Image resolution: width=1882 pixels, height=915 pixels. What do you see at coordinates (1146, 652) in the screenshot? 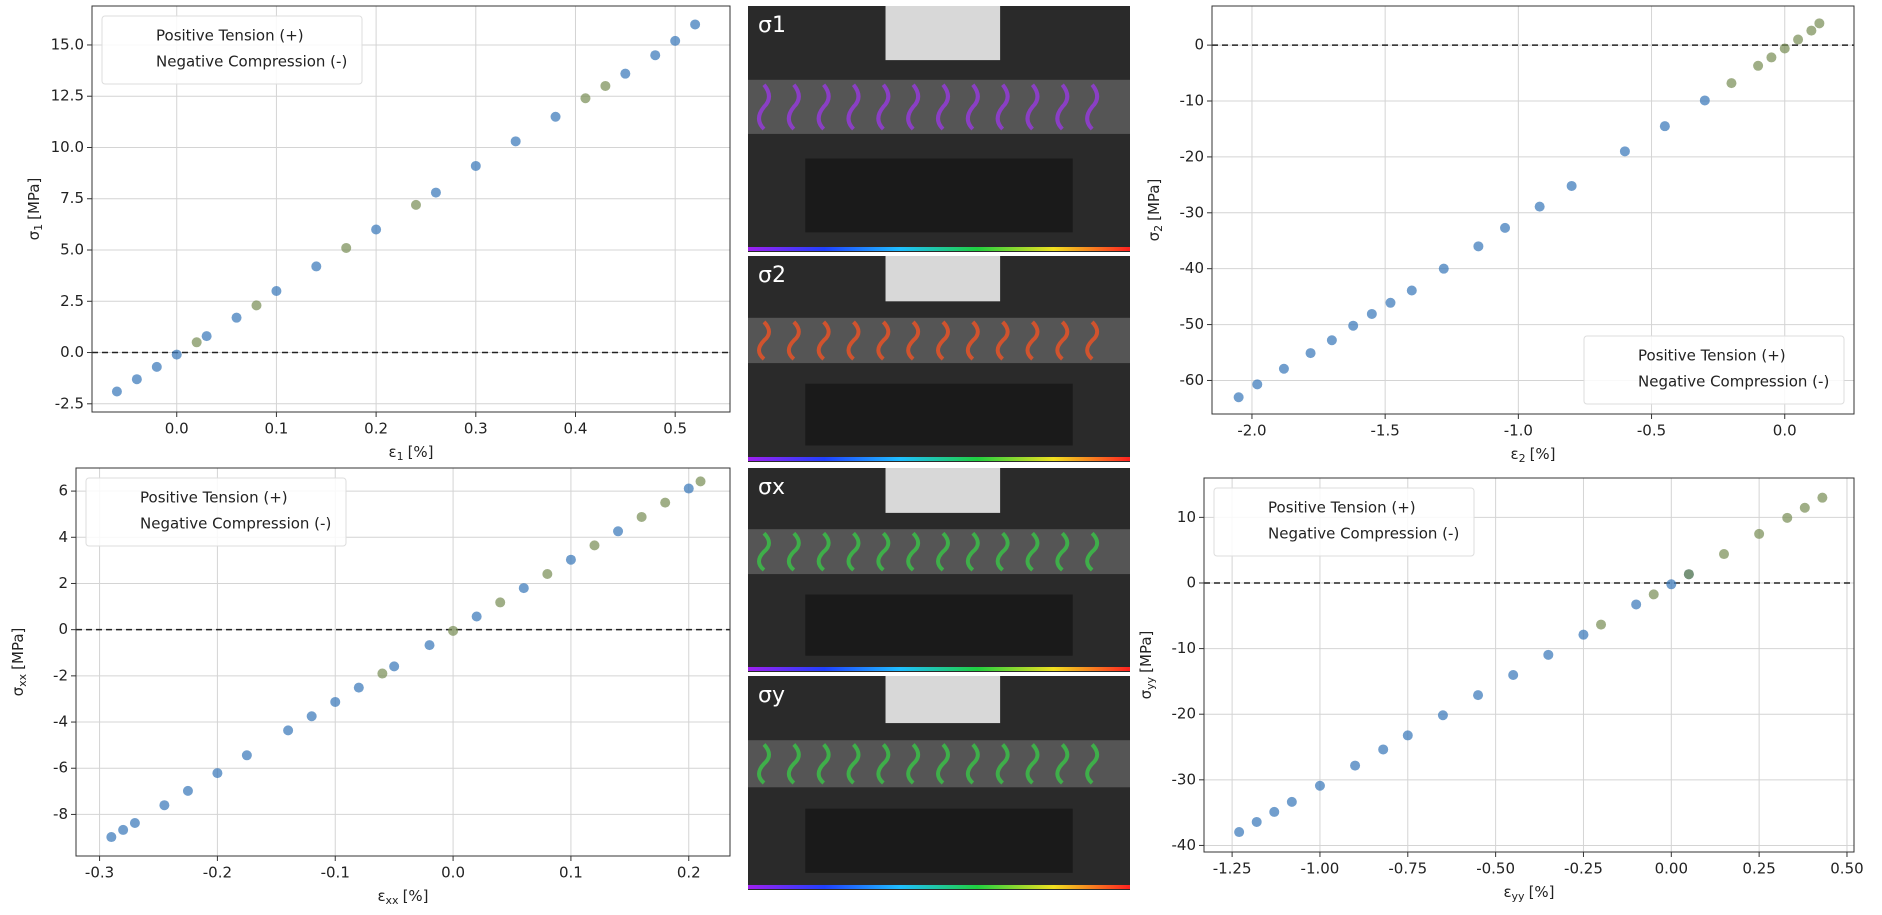
I see `axis-unit: [MPa]` at bounding box center [1146, 652].